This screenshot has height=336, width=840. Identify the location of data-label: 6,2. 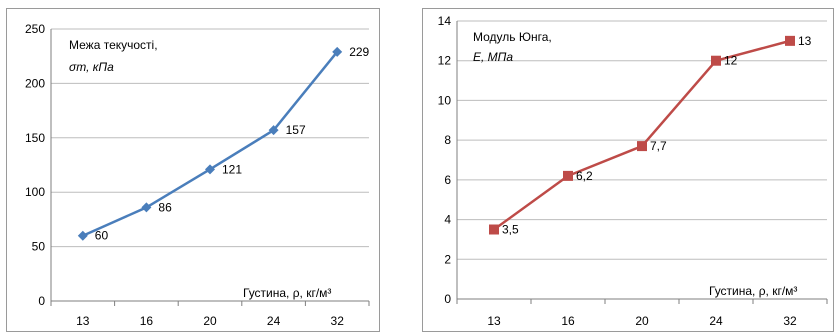
(584, 176).